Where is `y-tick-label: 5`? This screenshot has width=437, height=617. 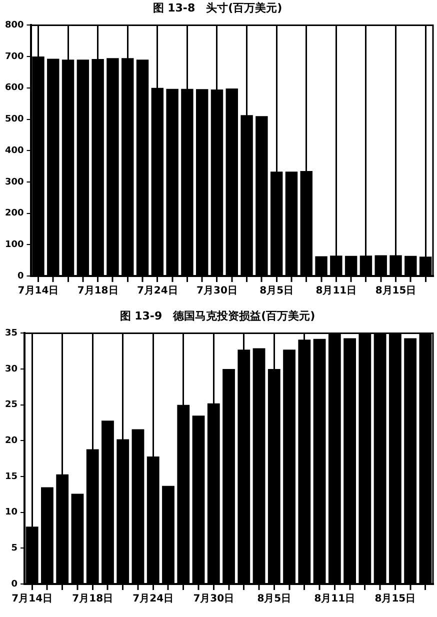
y-tick-label: 5 is located at coordinates (14, 549).